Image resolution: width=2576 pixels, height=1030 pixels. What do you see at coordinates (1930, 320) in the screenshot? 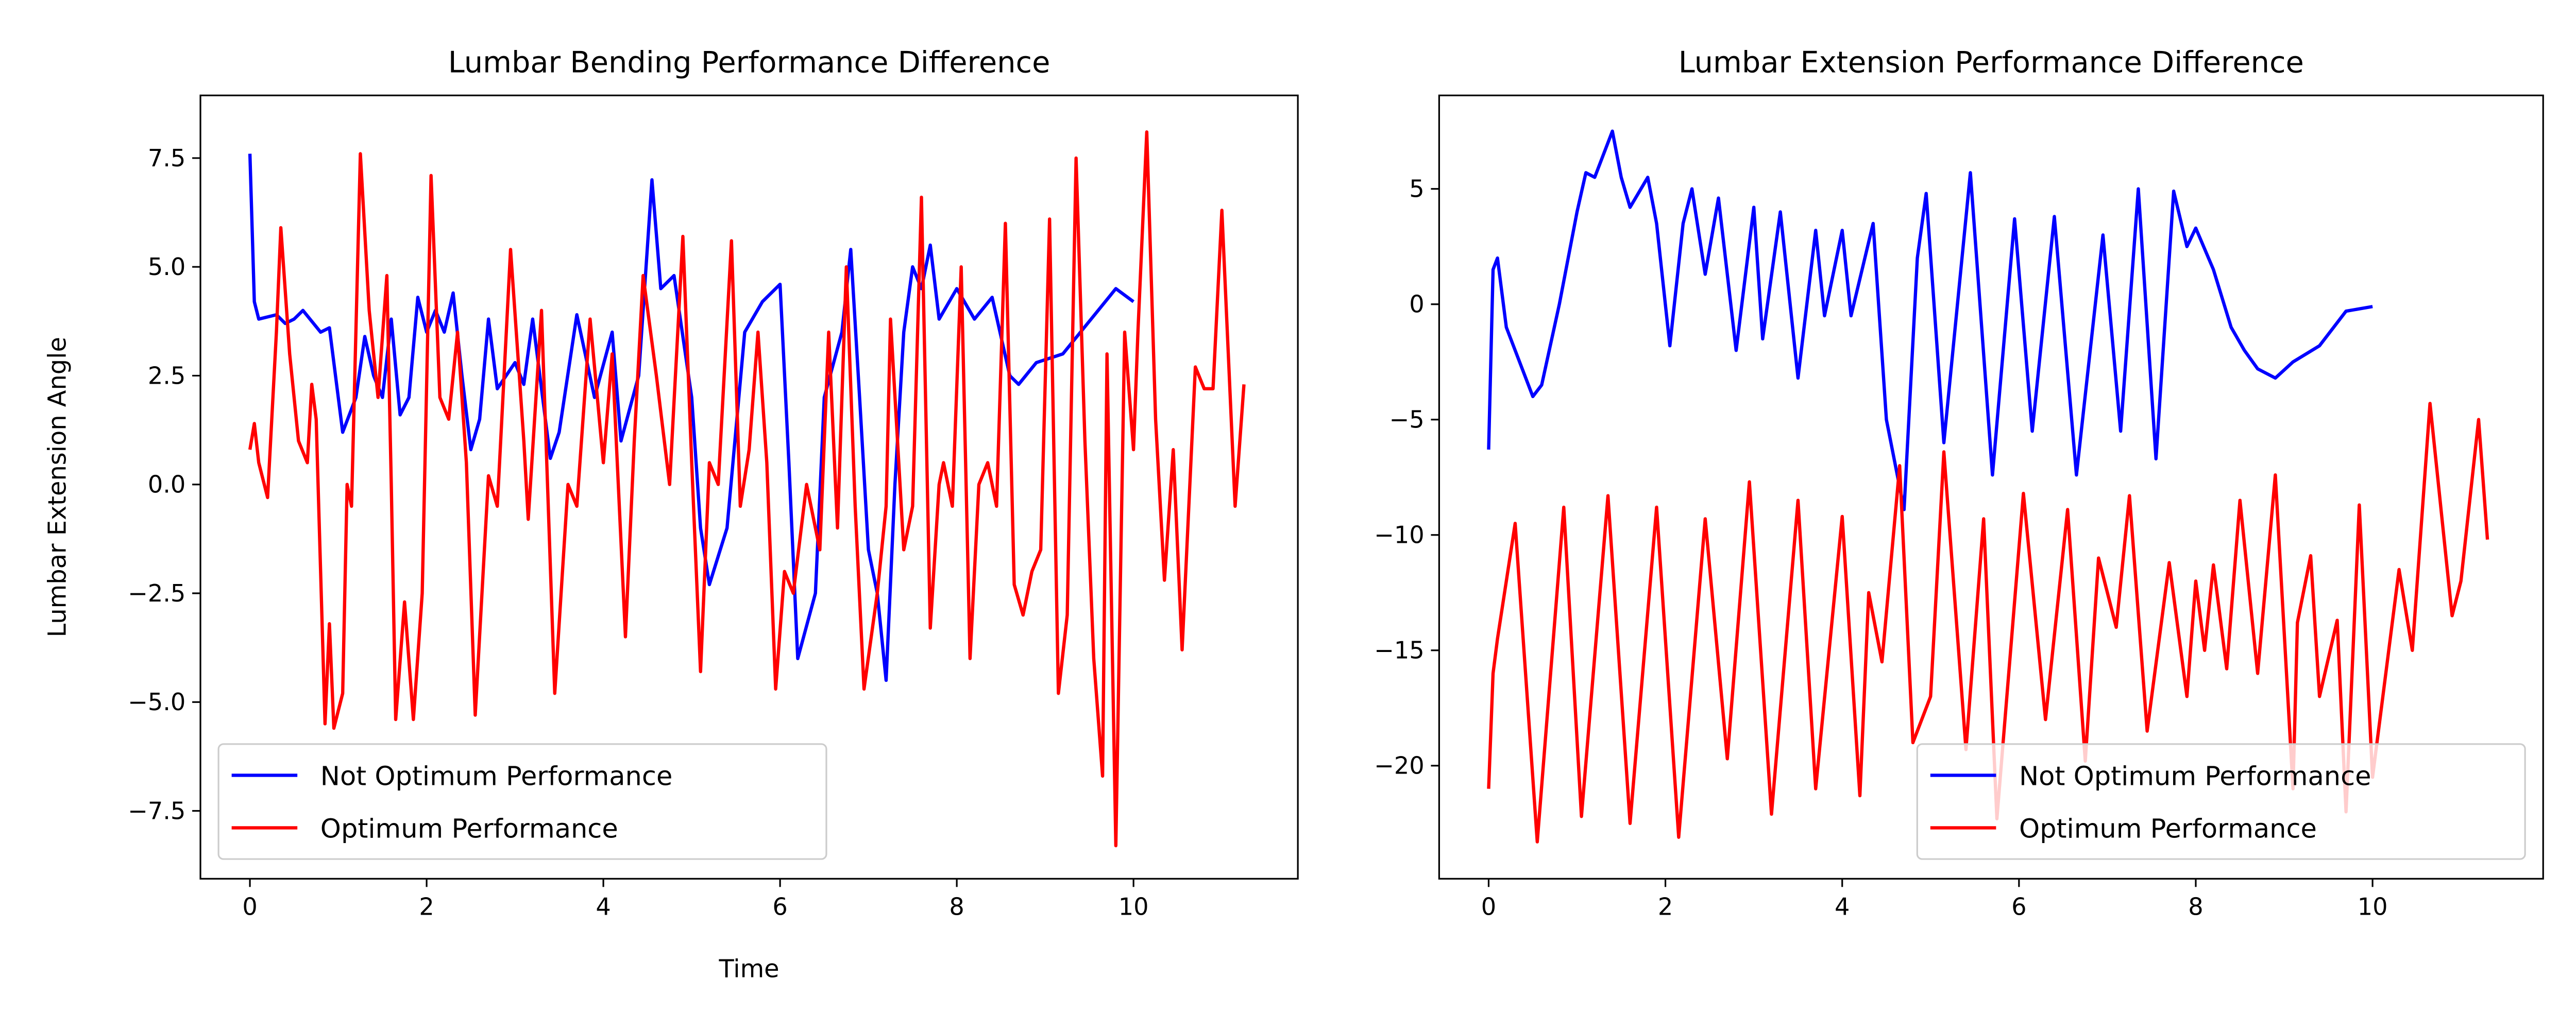
I see `data-line` at bounding box center [1930, 320].